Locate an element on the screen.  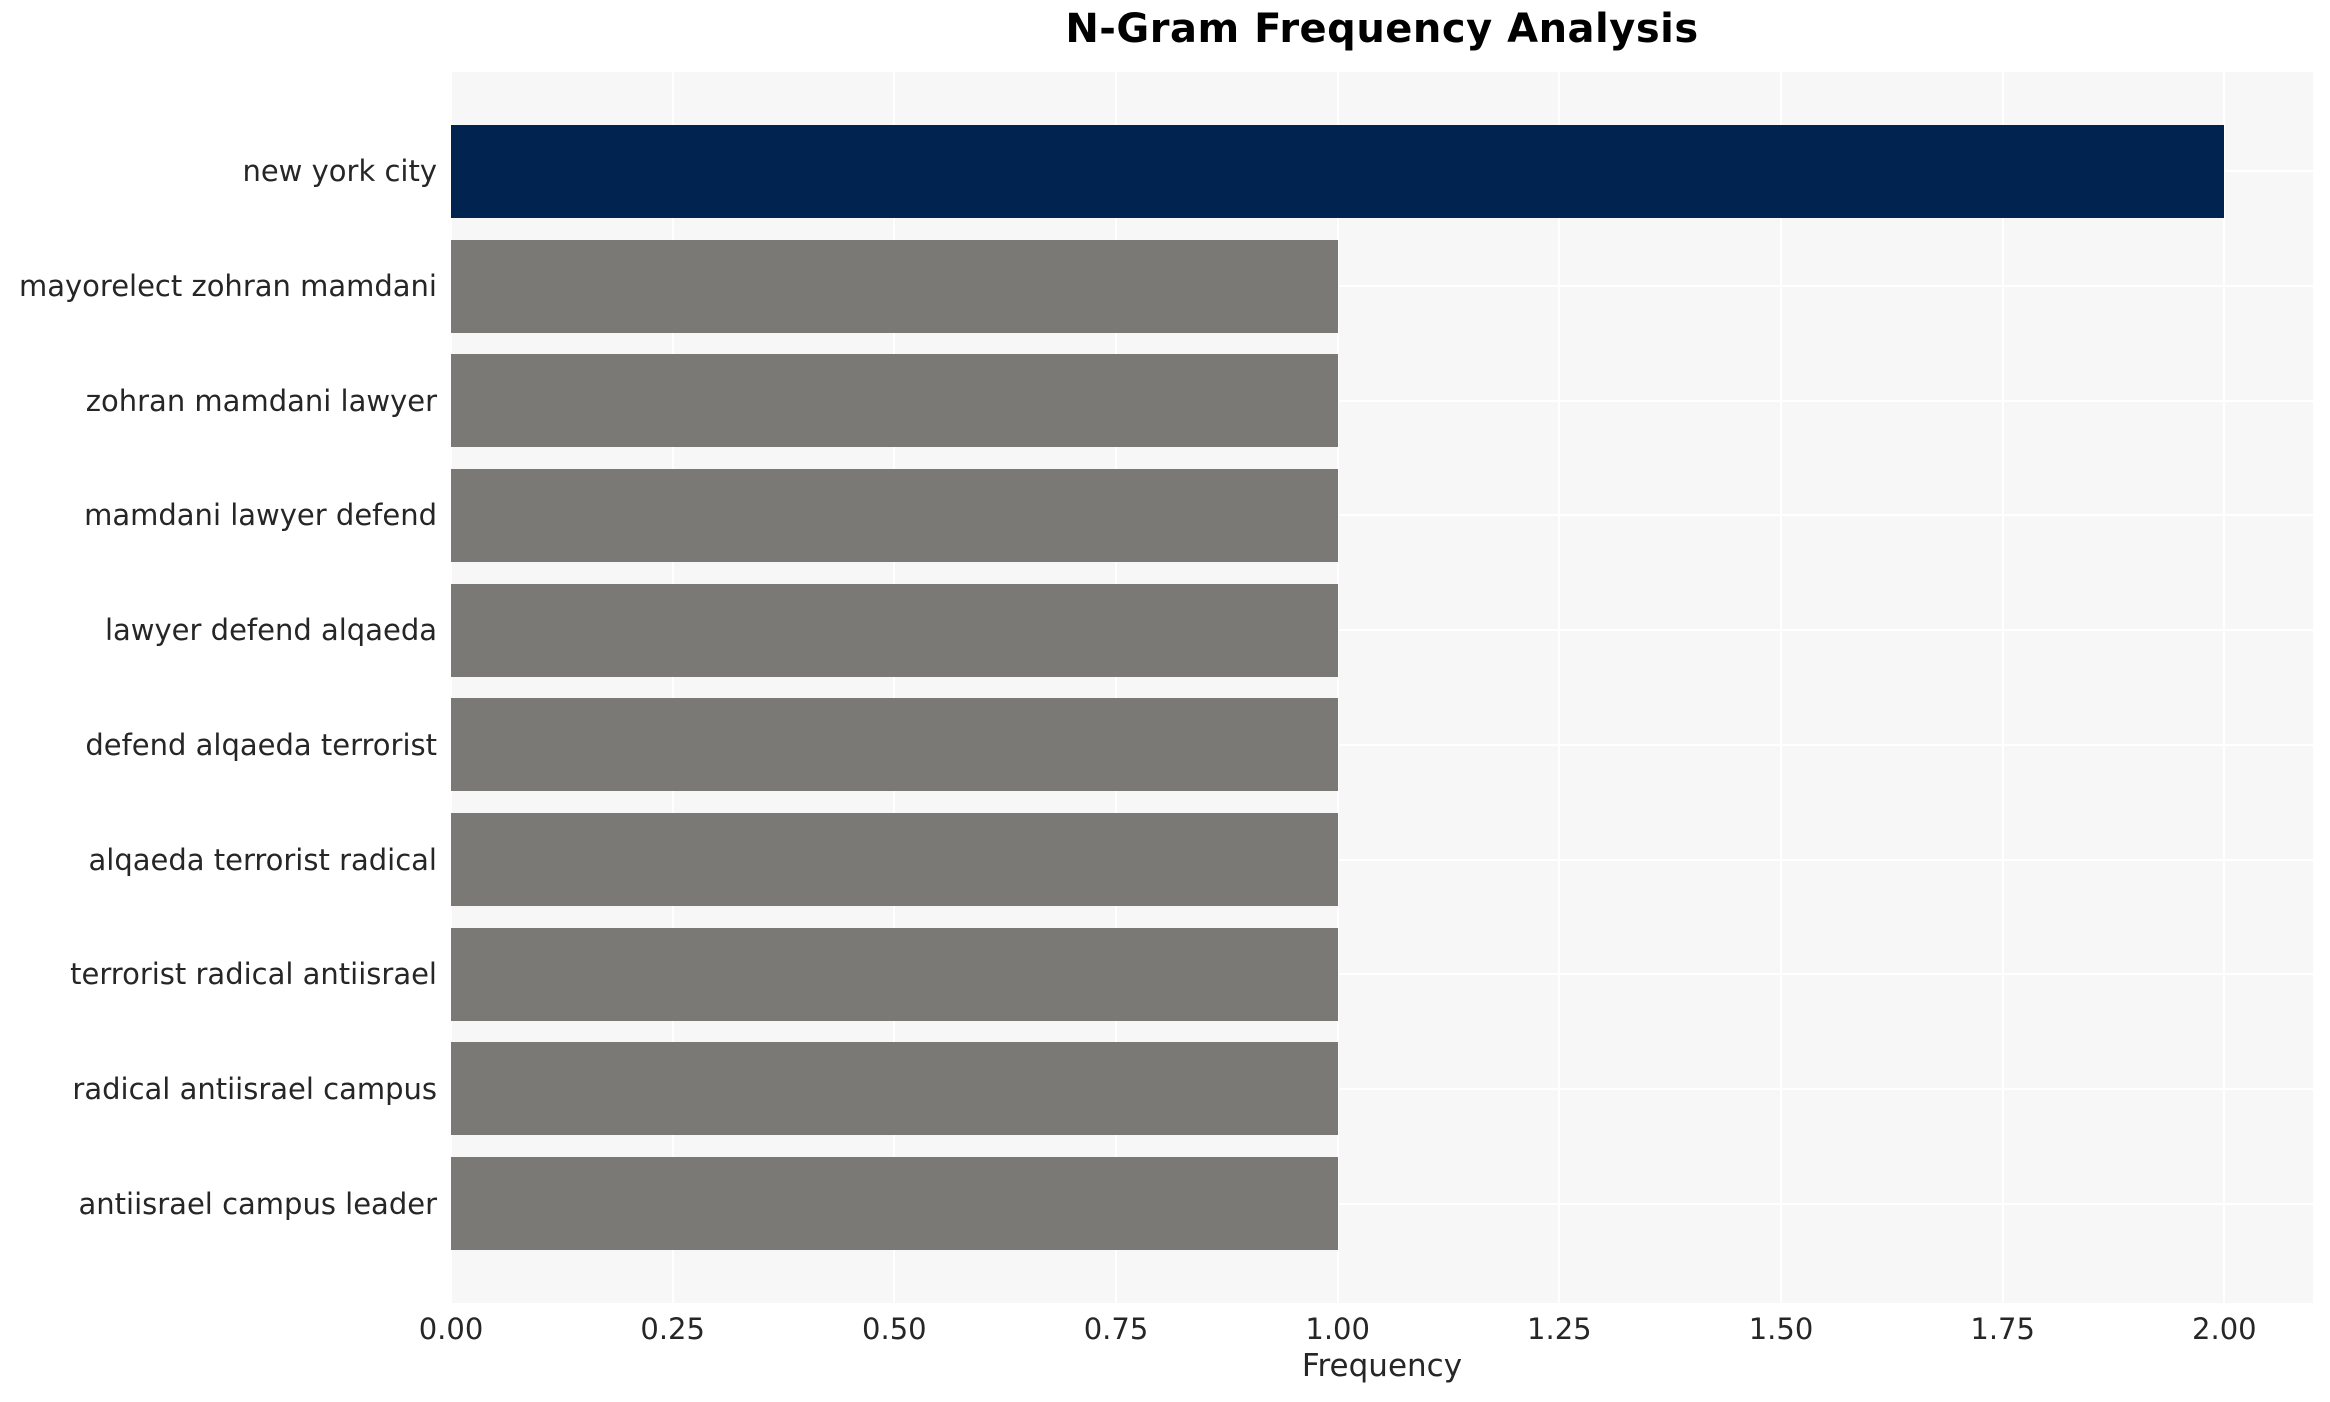
bar-antiisrael-campus-leader is located at coordinates (894, 1204).